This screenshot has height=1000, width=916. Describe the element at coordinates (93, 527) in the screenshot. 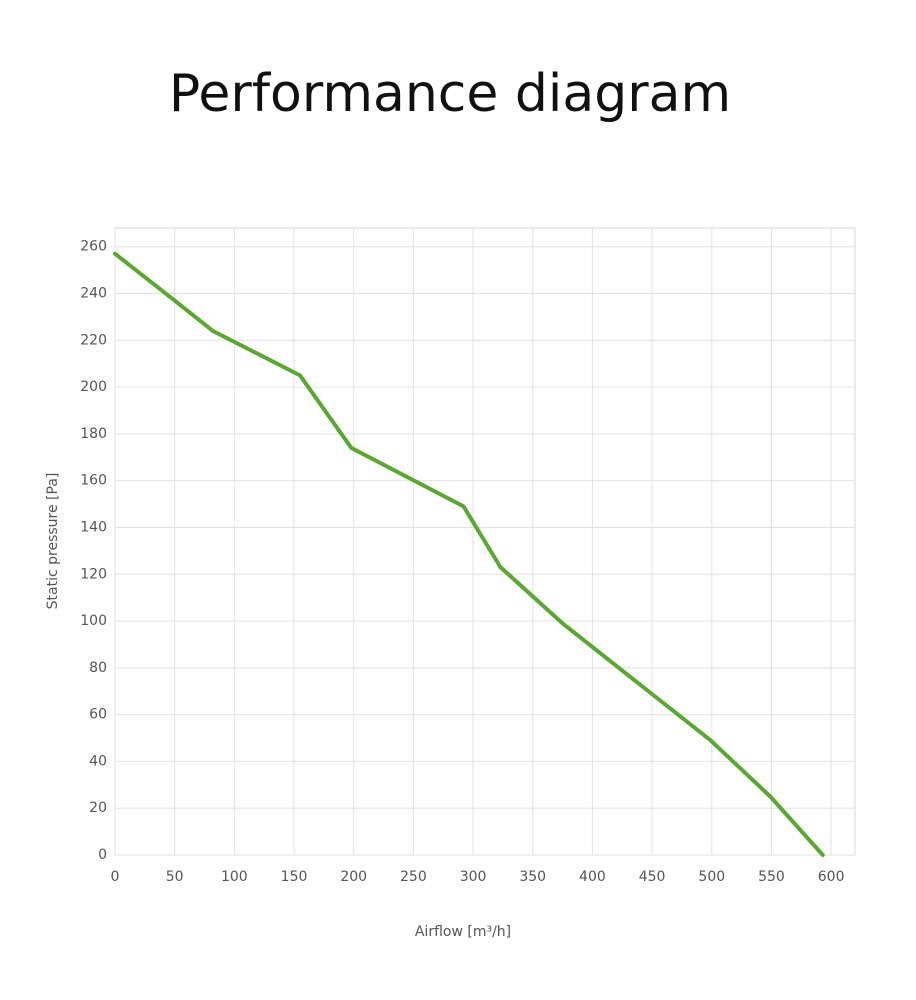

I see `y-tick-label: 140` at that location.